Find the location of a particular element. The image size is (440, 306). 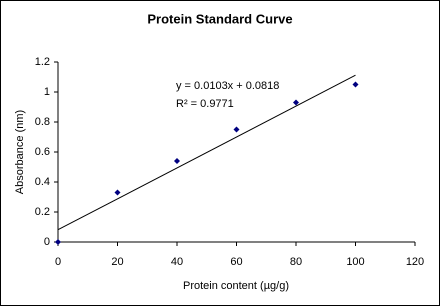

y-tick-label: 0.2 is located at coordinates (42, 212).